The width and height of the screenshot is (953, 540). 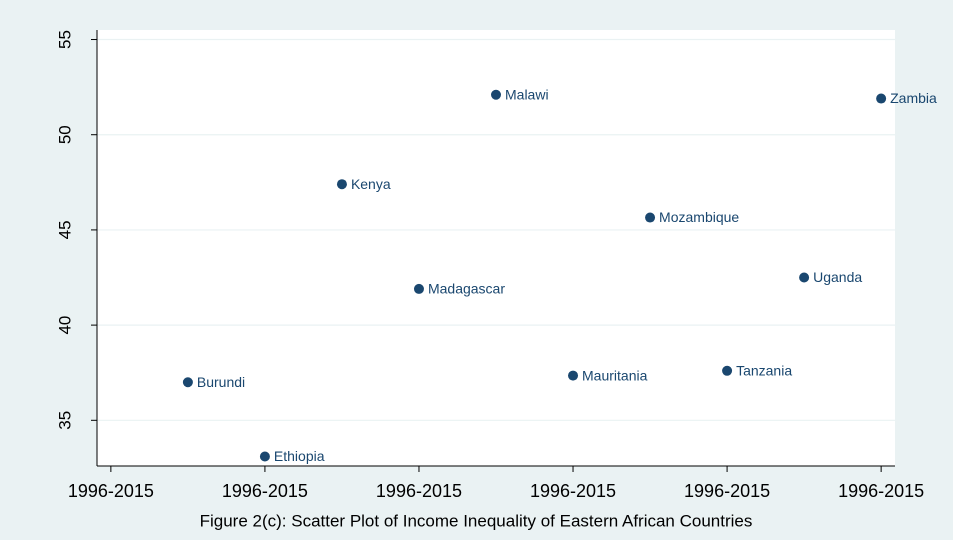 I want to click on point-label: Malawi, so click(x=527, y=94).